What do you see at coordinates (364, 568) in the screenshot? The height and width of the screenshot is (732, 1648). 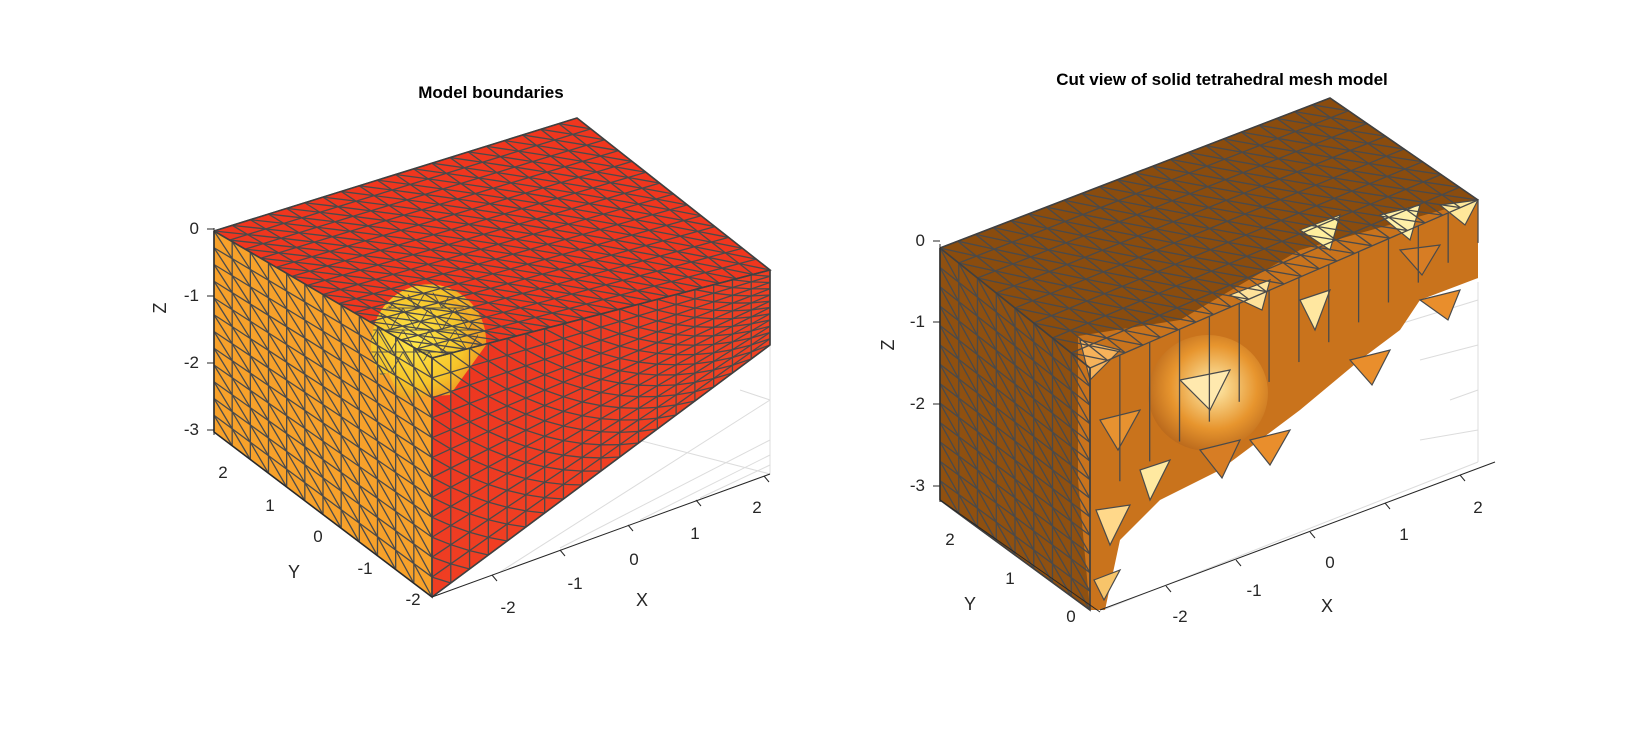 I see `y-tick-label: -1` at bounding box center [364, 568].